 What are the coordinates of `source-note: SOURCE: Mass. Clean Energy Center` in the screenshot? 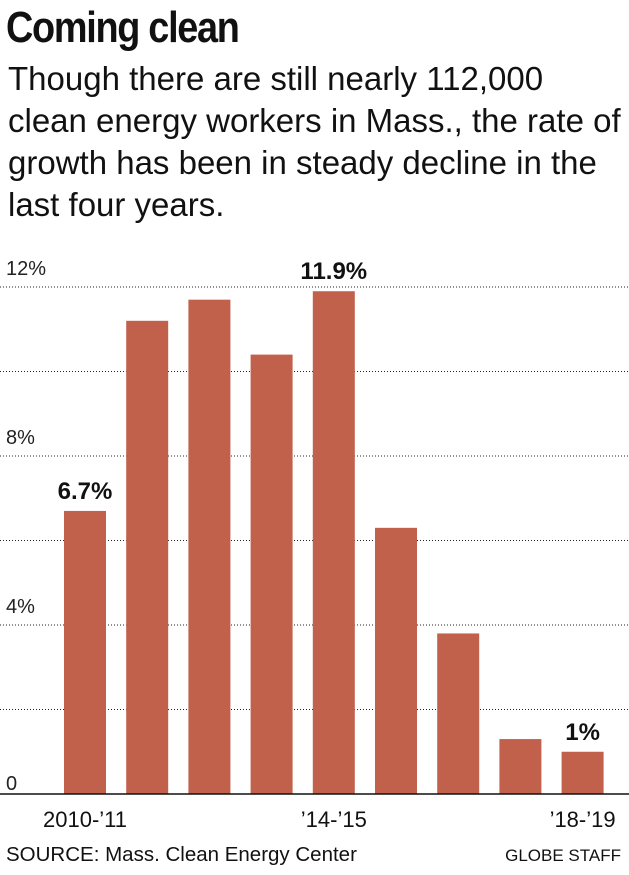 It's located at (181, 854).